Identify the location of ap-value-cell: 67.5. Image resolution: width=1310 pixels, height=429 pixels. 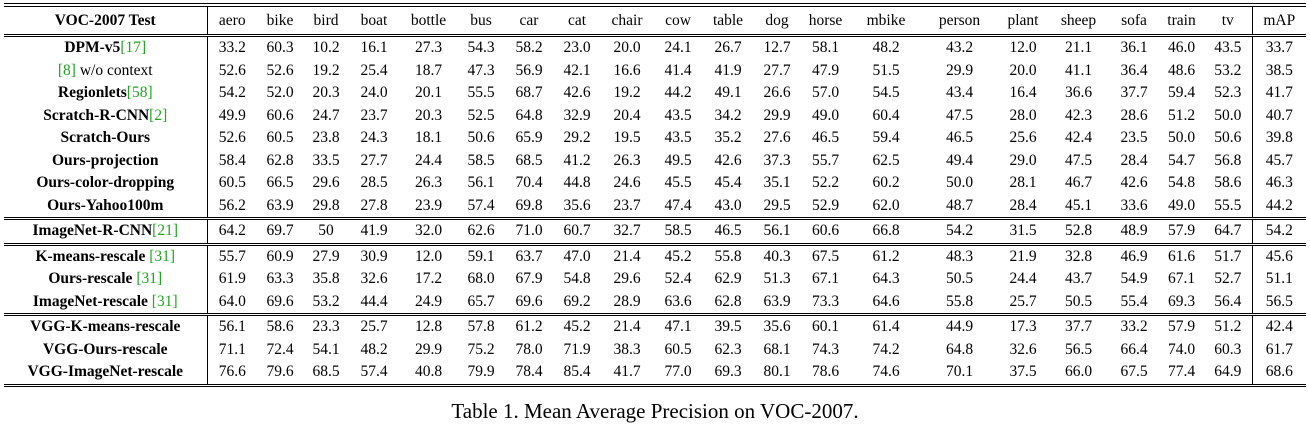
(825, 255).